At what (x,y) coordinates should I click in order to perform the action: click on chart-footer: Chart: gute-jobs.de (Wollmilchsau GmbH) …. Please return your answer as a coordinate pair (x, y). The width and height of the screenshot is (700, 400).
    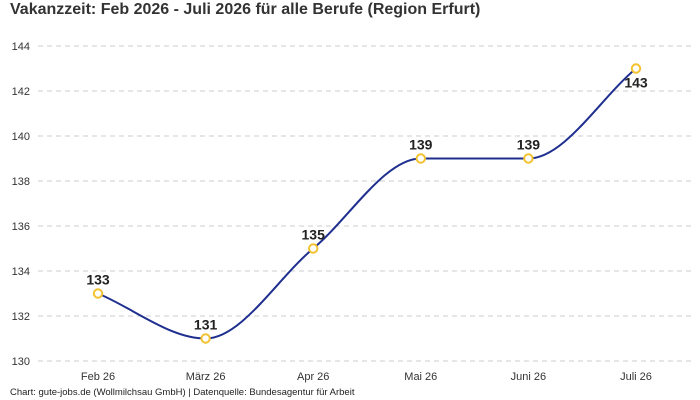
    Looking at the image, I should click on (182, 392).